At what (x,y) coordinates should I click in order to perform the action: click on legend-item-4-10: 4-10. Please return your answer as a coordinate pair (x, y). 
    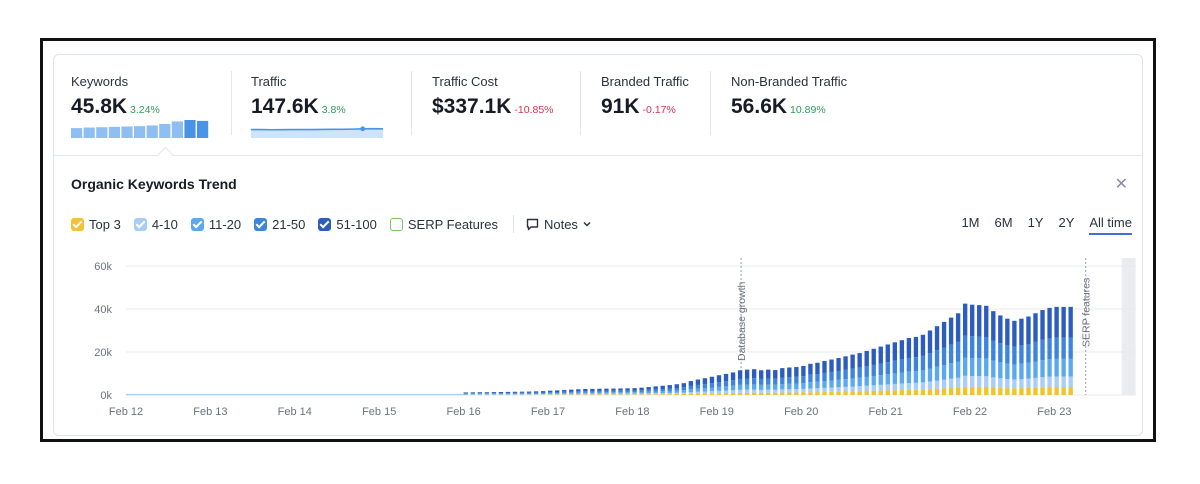
    Looking at the image, I should click on (155, 224).